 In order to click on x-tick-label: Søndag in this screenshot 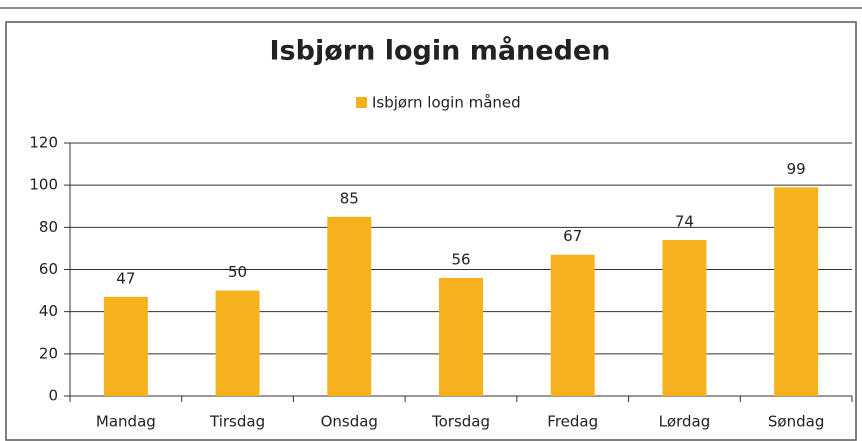, I will do `click(796, 422)`.